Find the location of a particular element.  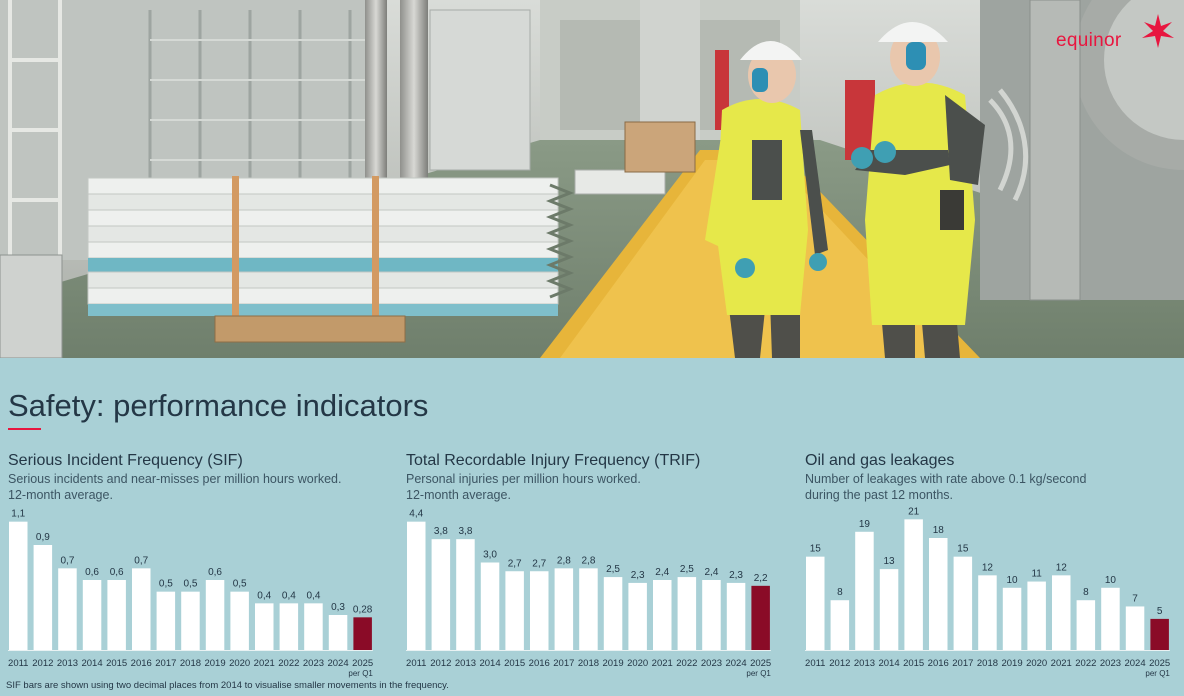

trif-bar-2022 is located at coordinates (687, 613).